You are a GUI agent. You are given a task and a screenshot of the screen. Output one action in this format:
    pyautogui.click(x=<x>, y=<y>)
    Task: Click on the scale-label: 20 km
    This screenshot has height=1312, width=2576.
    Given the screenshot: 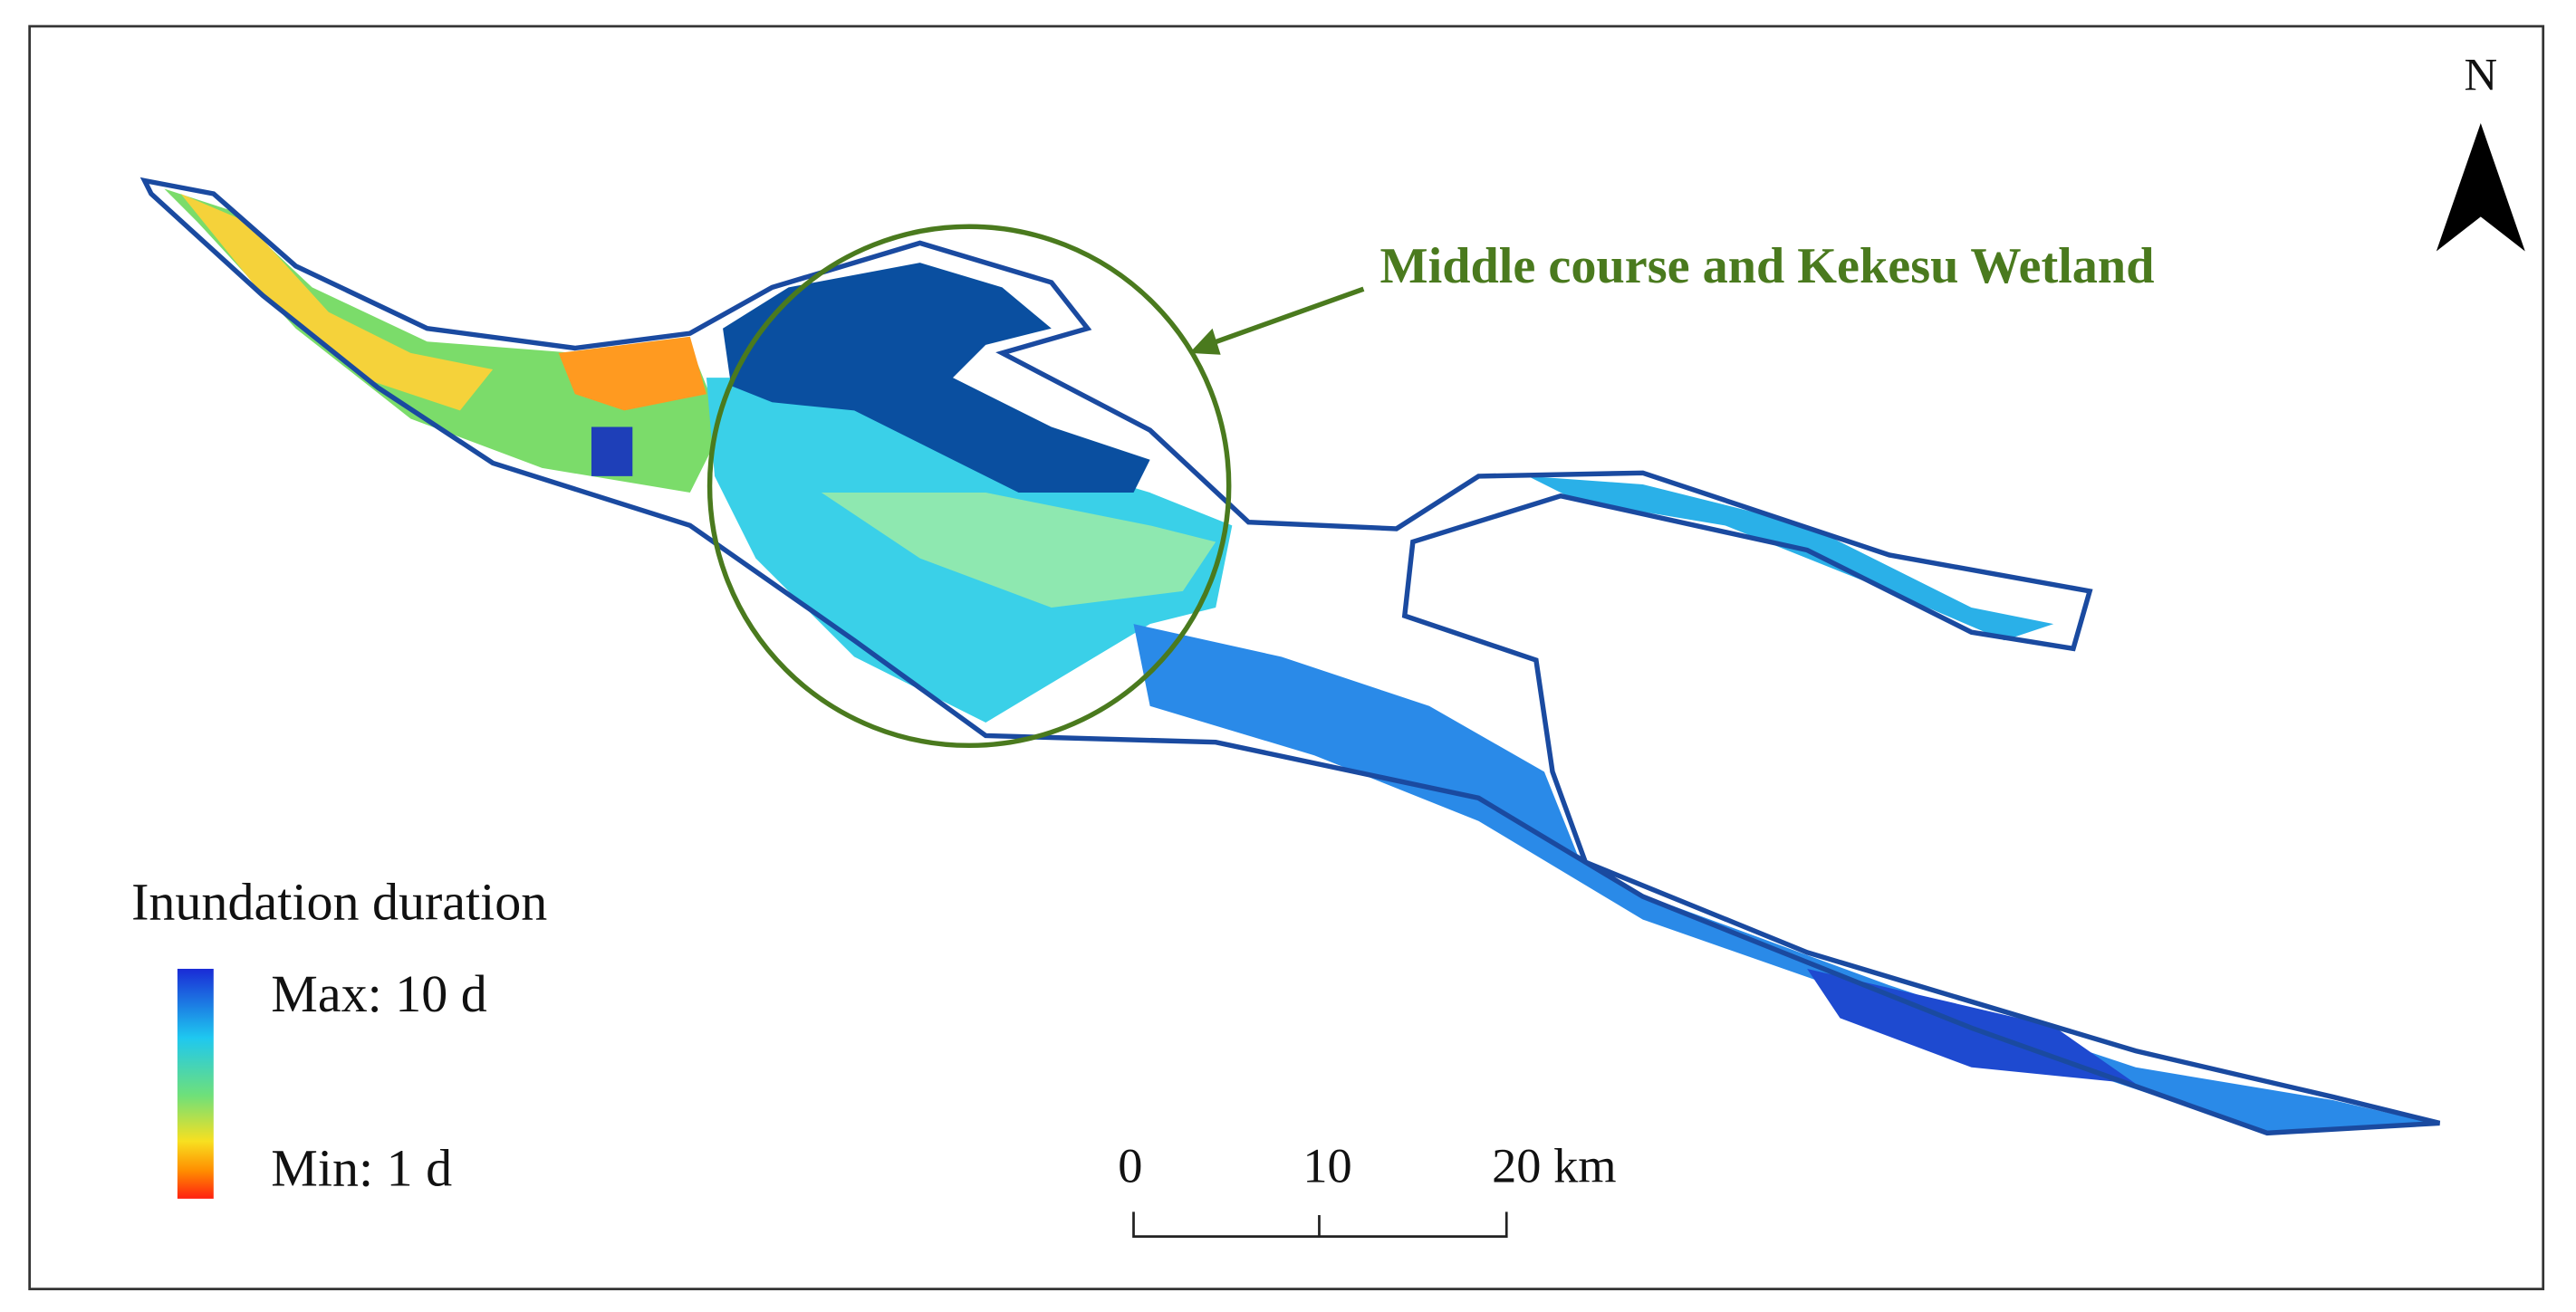 What is the action you would take?
    pyautogui.click(x=1554, y=1166)
    